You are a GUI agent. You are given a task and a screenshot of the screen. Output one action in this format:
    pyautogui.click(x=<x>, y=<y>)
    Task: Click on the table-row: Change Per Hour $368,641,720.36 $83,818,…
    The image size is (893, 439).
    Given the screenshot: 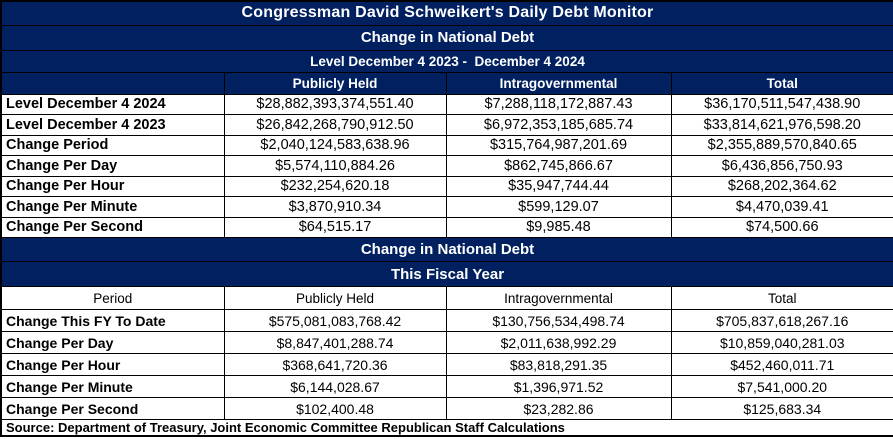 What is the action you would take?
    pyautogui.click(x=446, y=364)
    